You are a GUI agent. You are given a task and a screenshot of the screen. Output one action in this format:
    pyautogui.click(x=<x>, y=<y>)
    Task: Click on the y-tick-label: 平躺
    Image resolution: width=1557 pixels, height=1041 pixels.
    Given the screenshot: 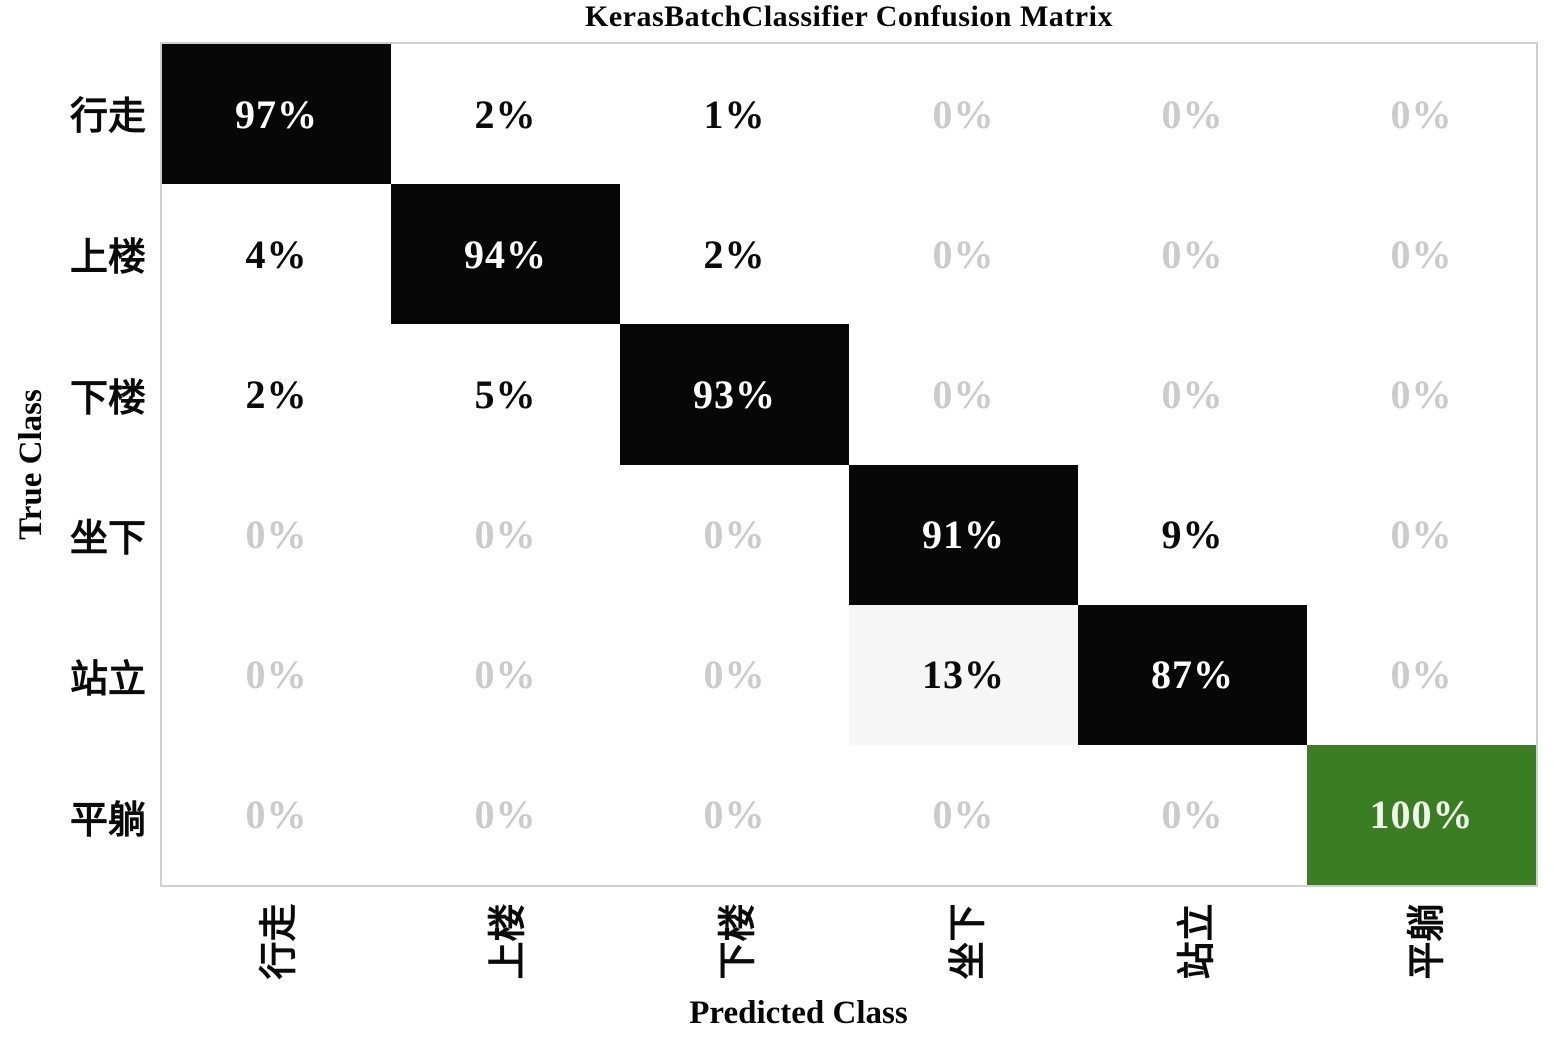 What is the action you would take?
    pyautogui.click(x=107, y=821)
    